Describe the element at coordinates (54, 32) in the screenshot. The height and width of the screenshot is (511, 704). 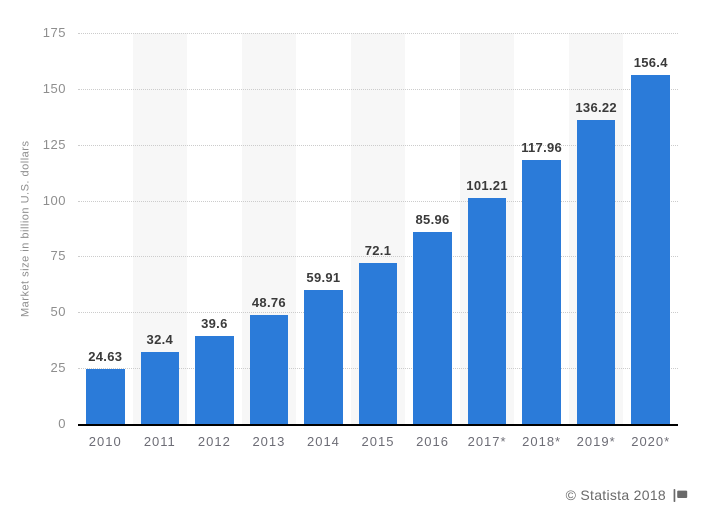
I see `y-tick-label: 175` at that location.